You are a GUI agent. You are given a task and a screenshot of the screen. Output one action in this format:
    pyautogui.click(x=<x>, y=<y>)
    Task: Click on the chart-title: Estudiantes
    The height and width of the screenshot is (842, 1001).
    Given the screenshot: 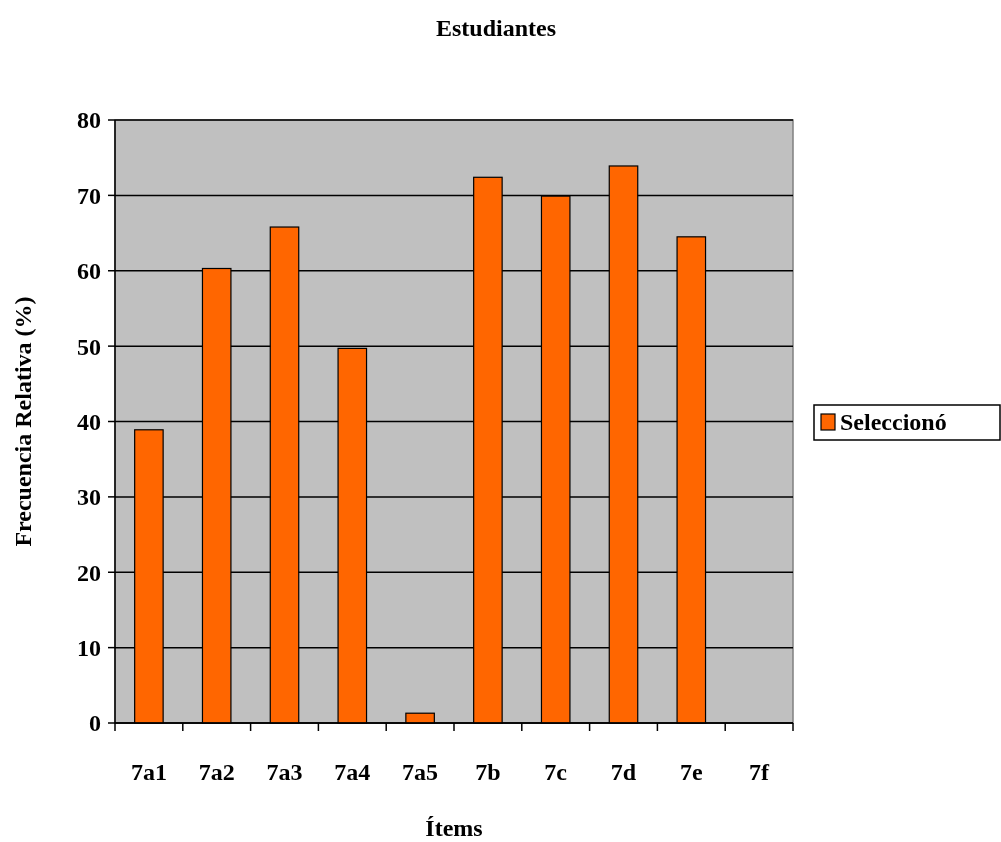 What is the action you would take?
    pyautogui.click(x=496, y=28)
    